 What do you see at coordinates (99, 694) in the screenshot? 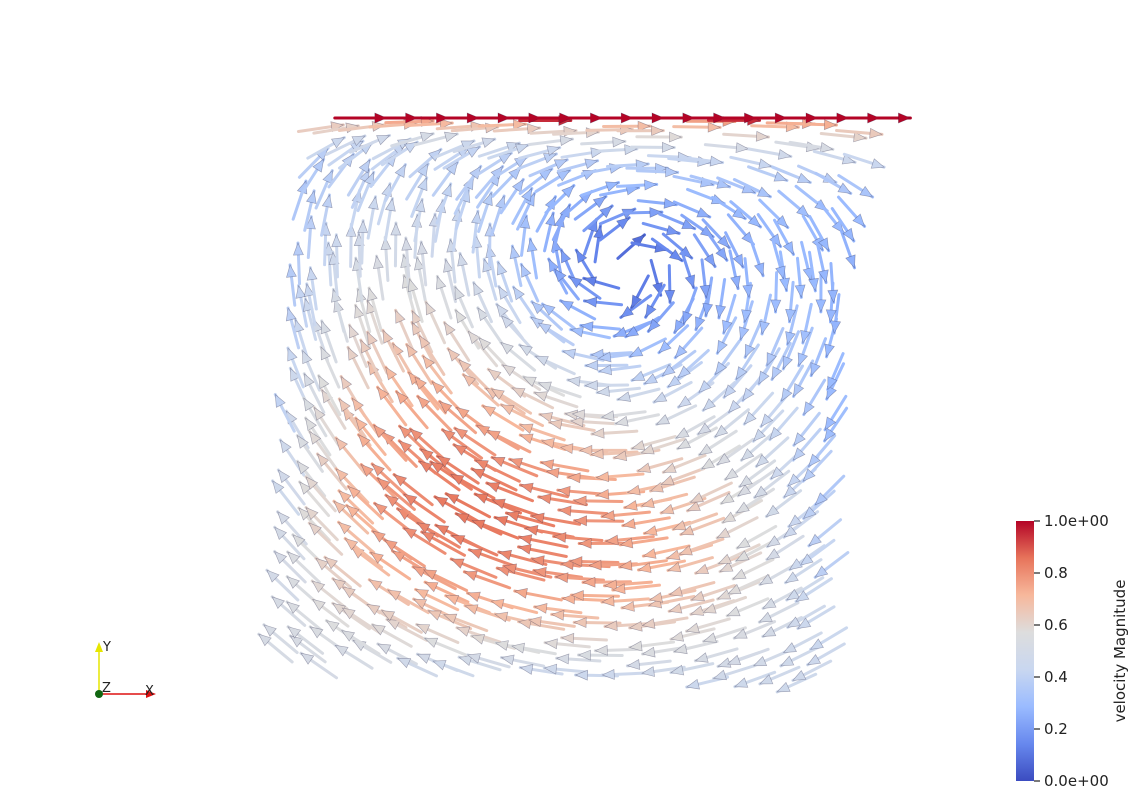
I see `z-axis-dot` at bounding box center [99, 694].